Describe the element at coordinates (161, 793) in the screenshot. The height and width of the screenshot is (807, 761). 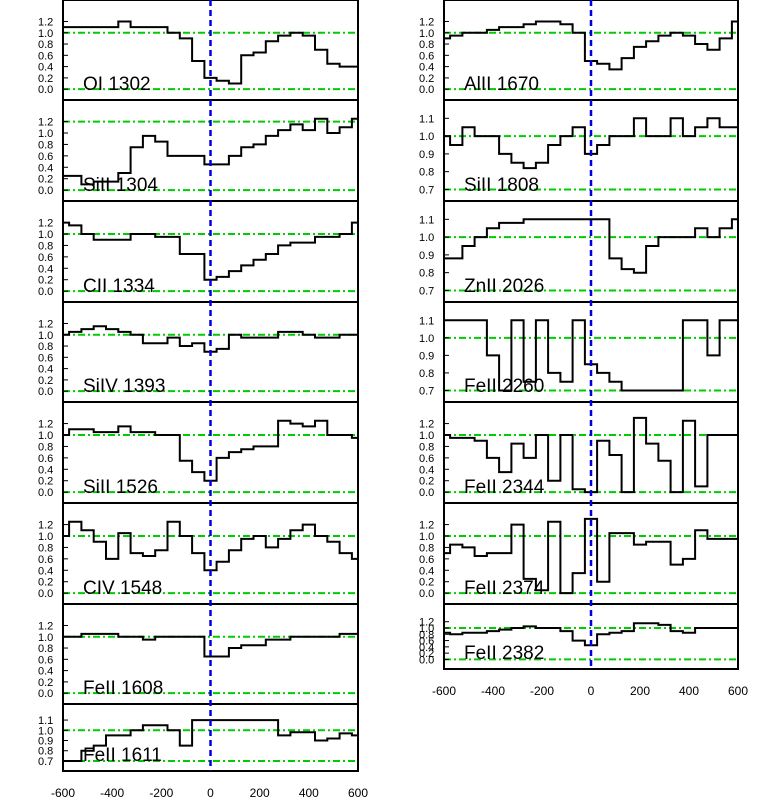
I see `x-tick-label: -200` at that location.